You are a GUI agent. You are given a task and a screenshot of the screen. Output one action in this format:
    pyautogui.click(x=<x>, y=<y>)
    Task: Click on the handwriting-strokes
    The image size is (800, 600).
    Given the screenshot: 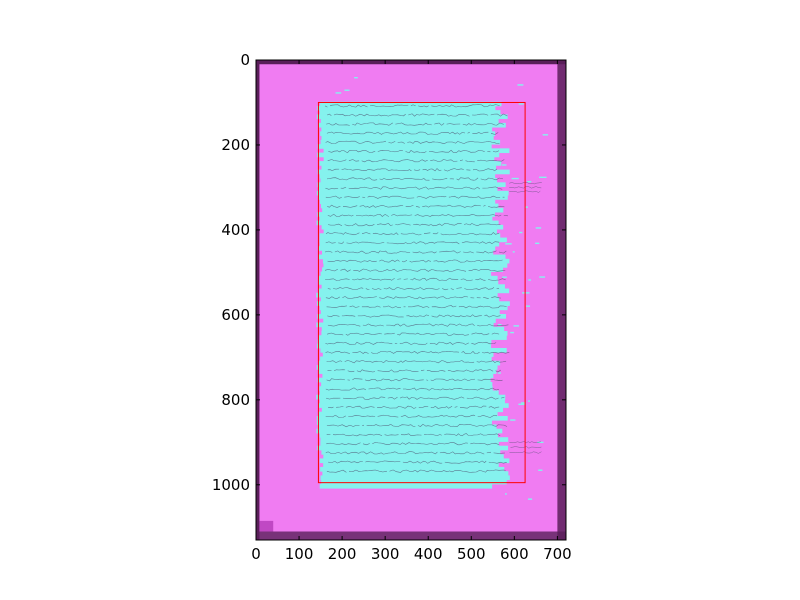 What is the action you would take?
    pyautogui.click(x=418, y=288)
    